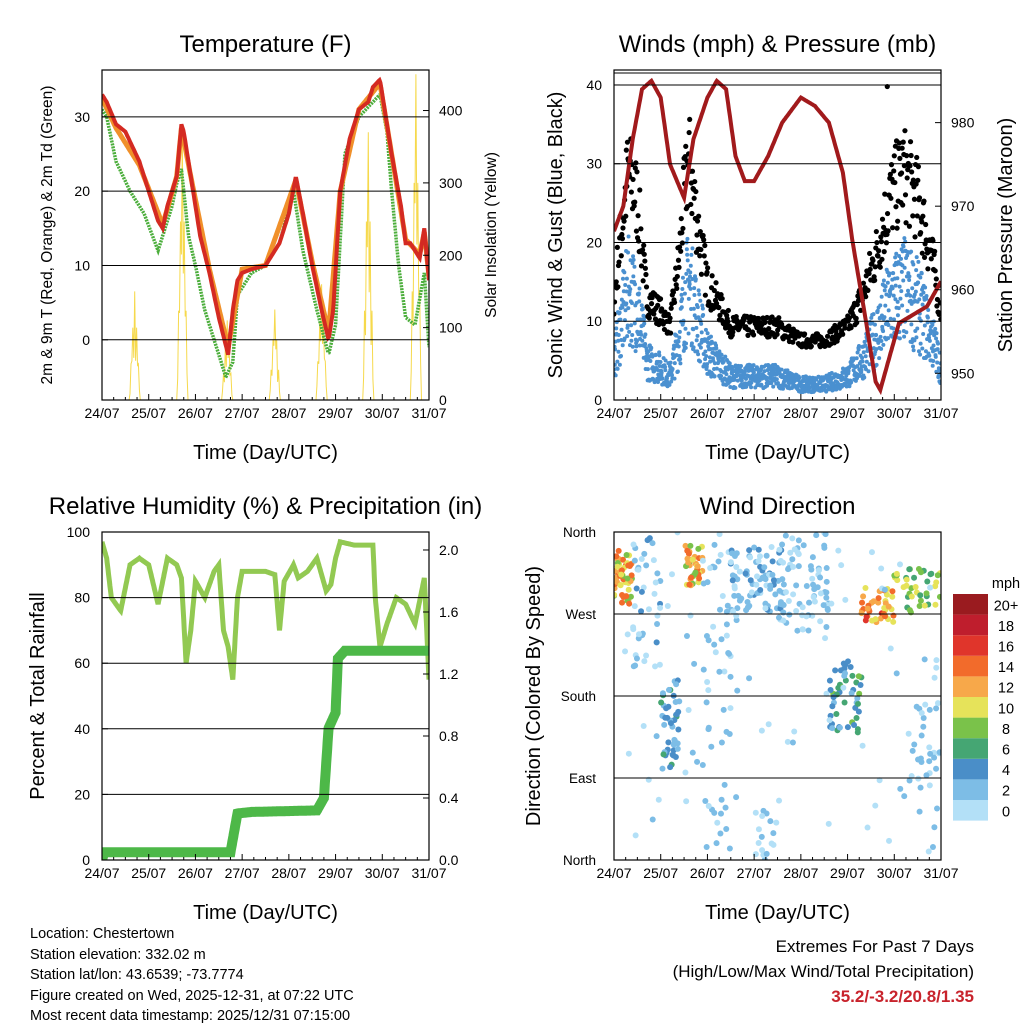 This screenshot has height=1027, width=1024. I want to click on y-tick-label: 60, so click(82, 663).